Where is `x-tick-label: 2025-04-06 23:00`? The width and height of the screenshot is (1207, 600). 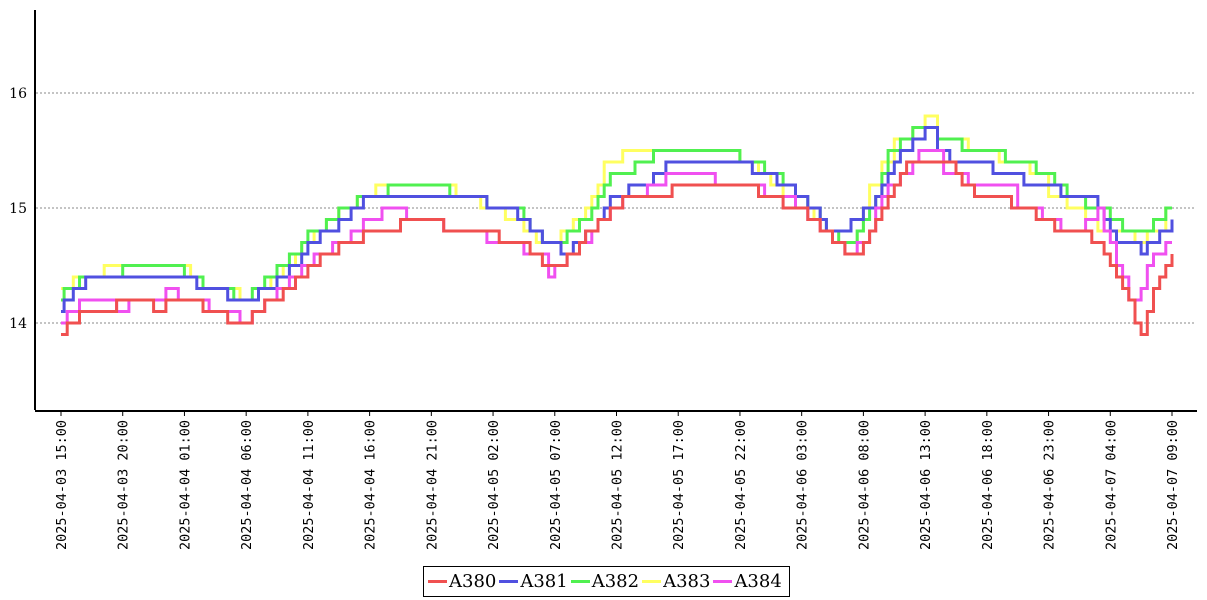
x-tick-label: 2025-04-06 23:00 is located at coordinates (1050, 485).